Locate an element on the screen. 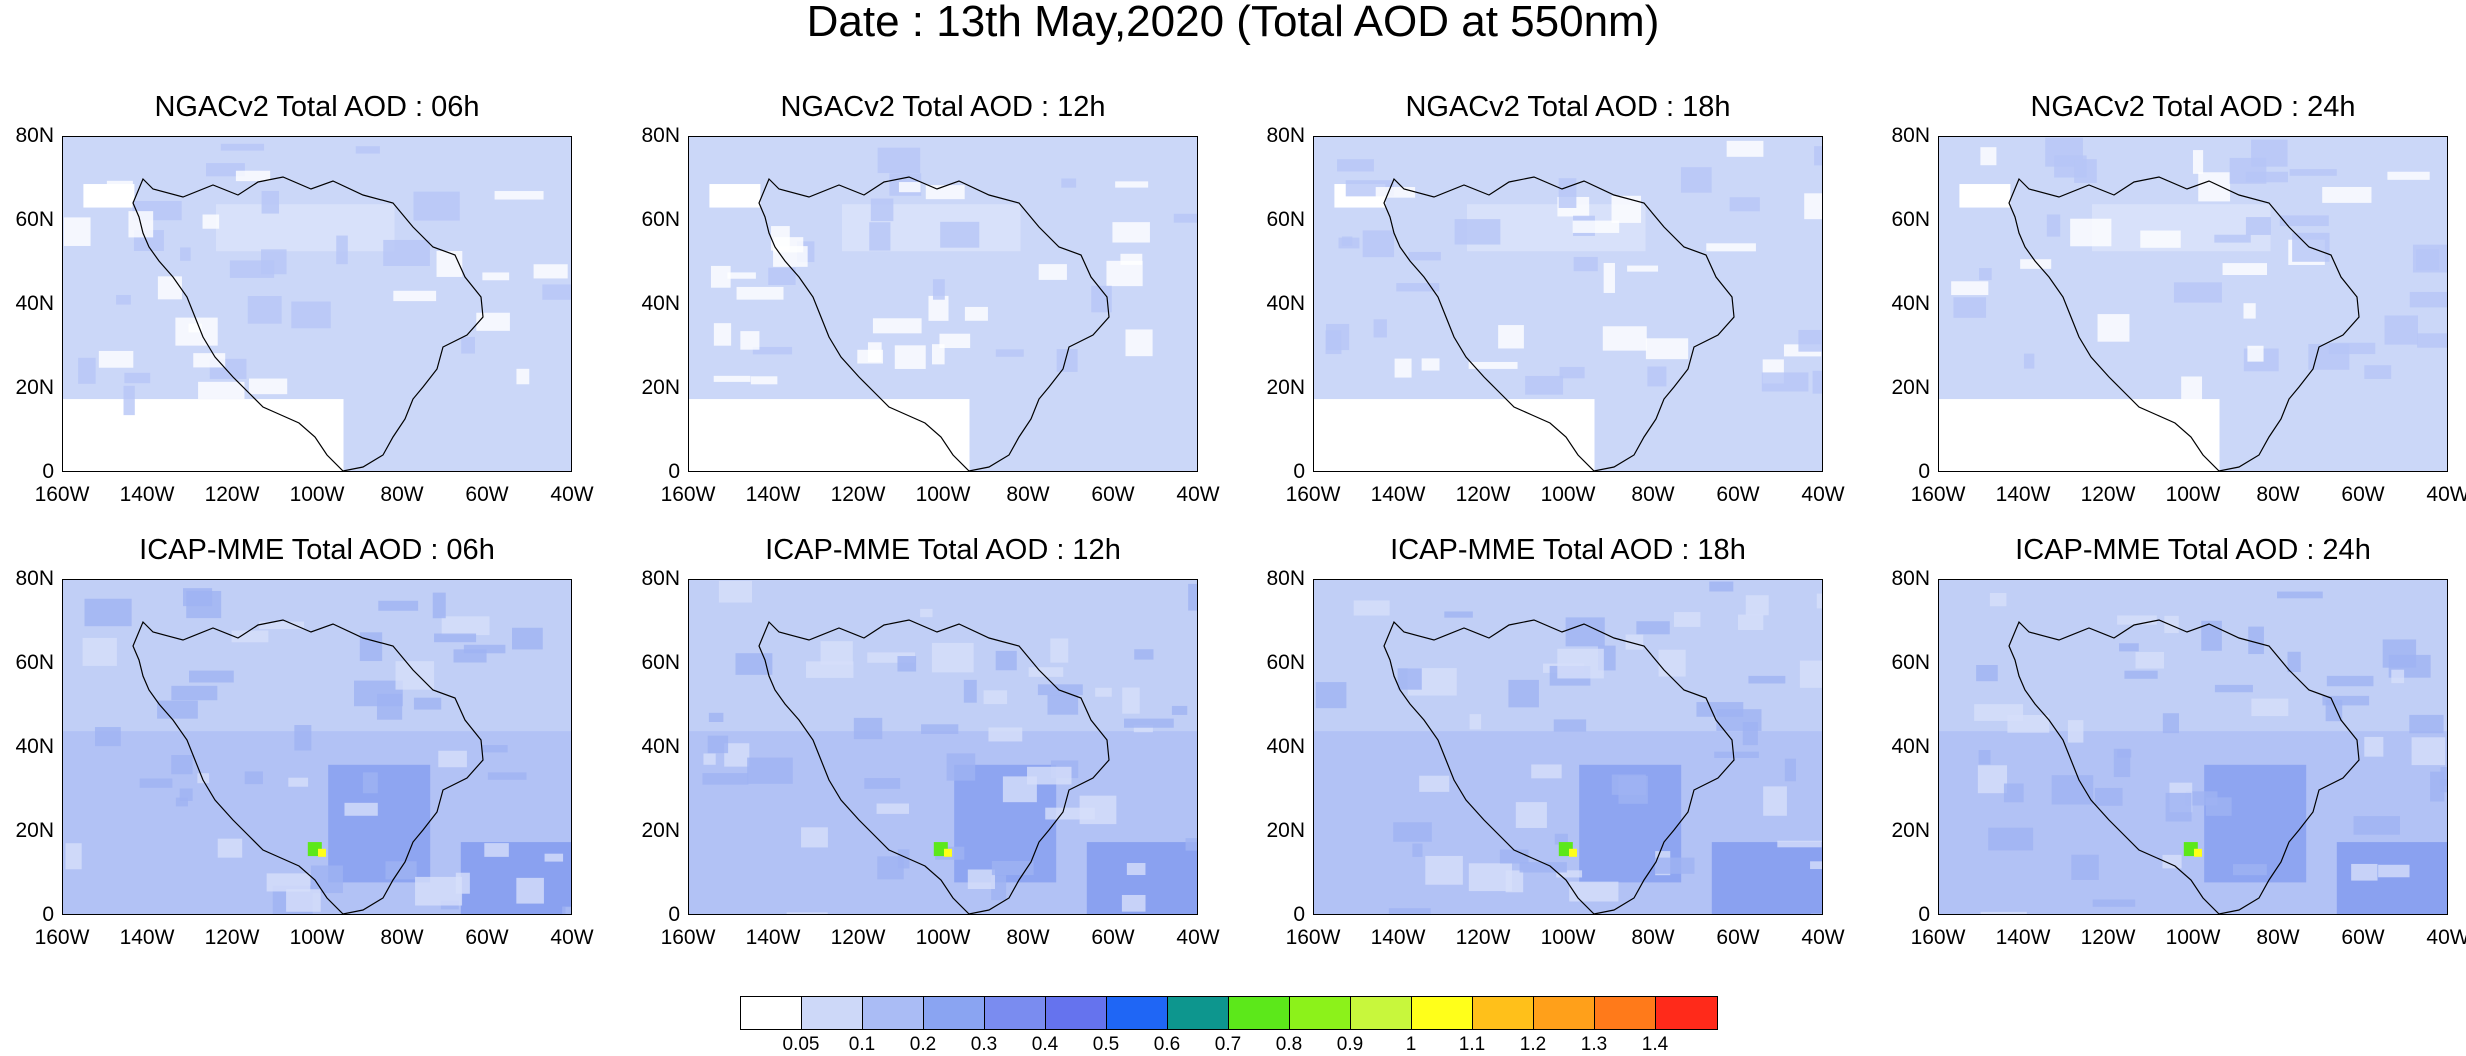 Image resolution: width=2466 pixels, height=1056 pixels. lat-tick-label: 60N is located at coordinates (1285, 662).